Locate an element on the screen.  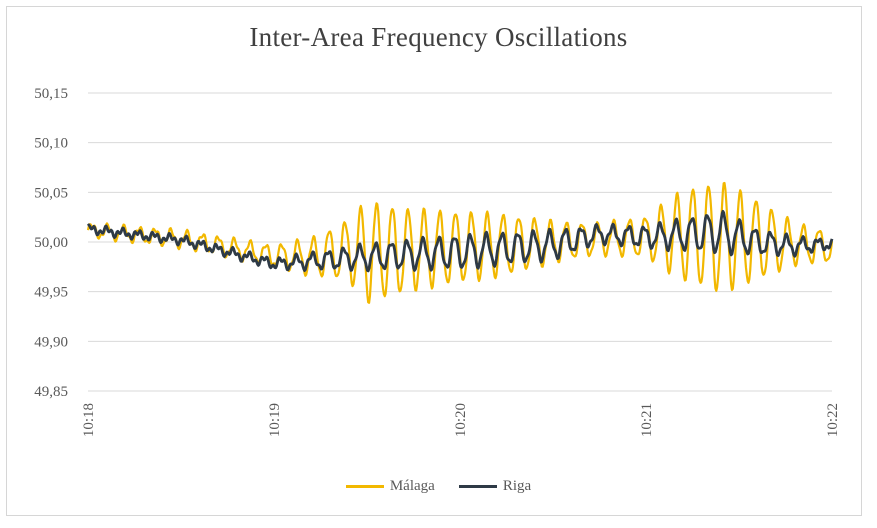
y-tick-label: 49,95 is located at coordinates (51, 293).